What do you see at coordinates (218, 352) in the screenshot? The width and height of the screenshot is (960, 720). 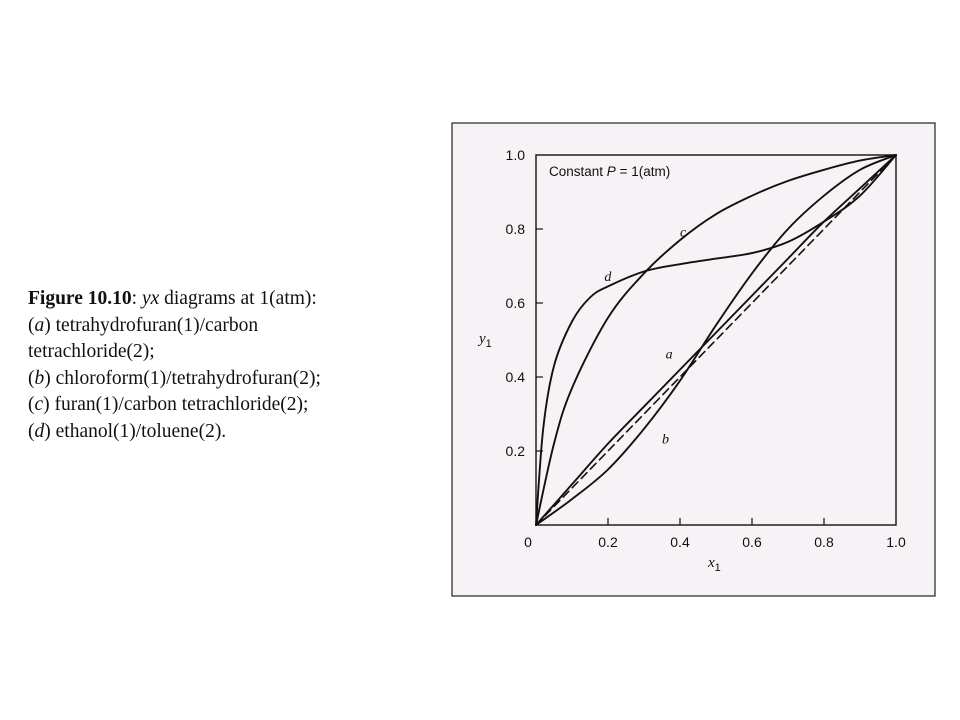 I see `caption-item-a-cont: tetrachloride(2);` at bounding box center [218, 352].